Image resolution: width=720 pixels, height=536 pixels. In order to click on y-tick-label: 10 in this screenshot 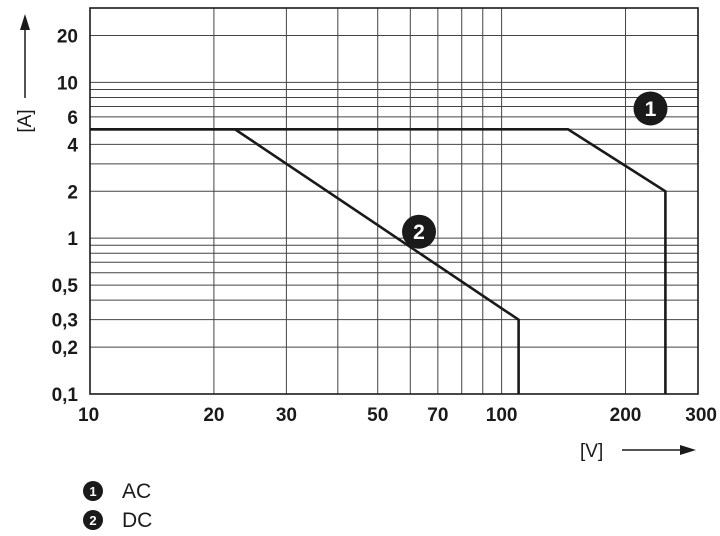, I will do `click(67, 83)`.